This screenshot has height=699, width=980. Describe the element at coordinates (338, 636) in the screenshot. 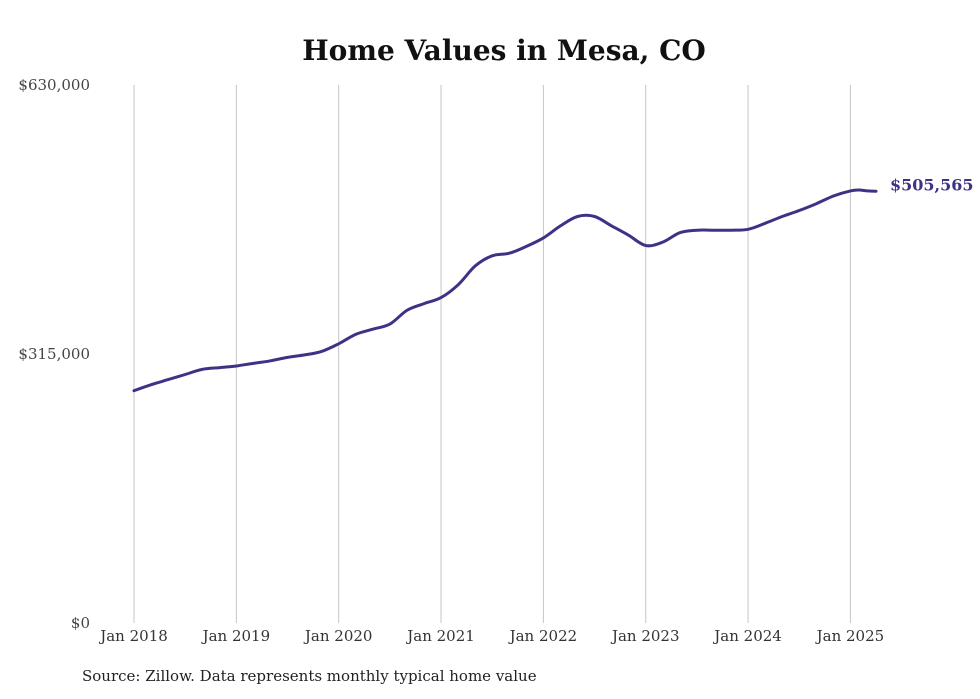

I see `x-tick-label: Jan 2020` at that location.